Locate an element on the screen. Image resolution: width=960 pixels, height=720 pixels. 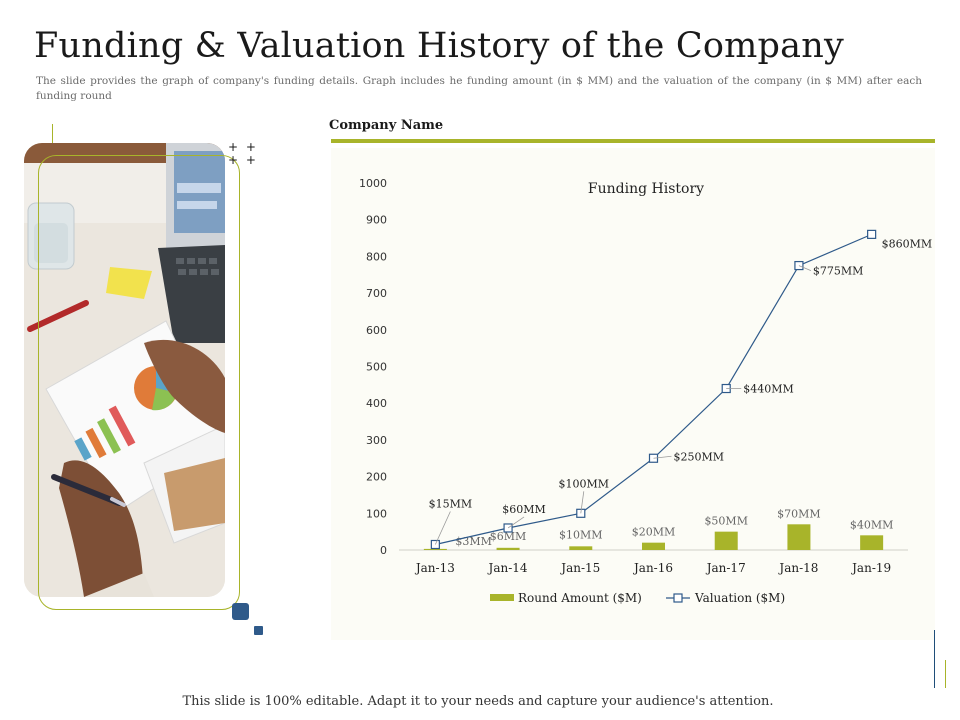
y-tick-label: 0 is located at coordinates (383, 550).